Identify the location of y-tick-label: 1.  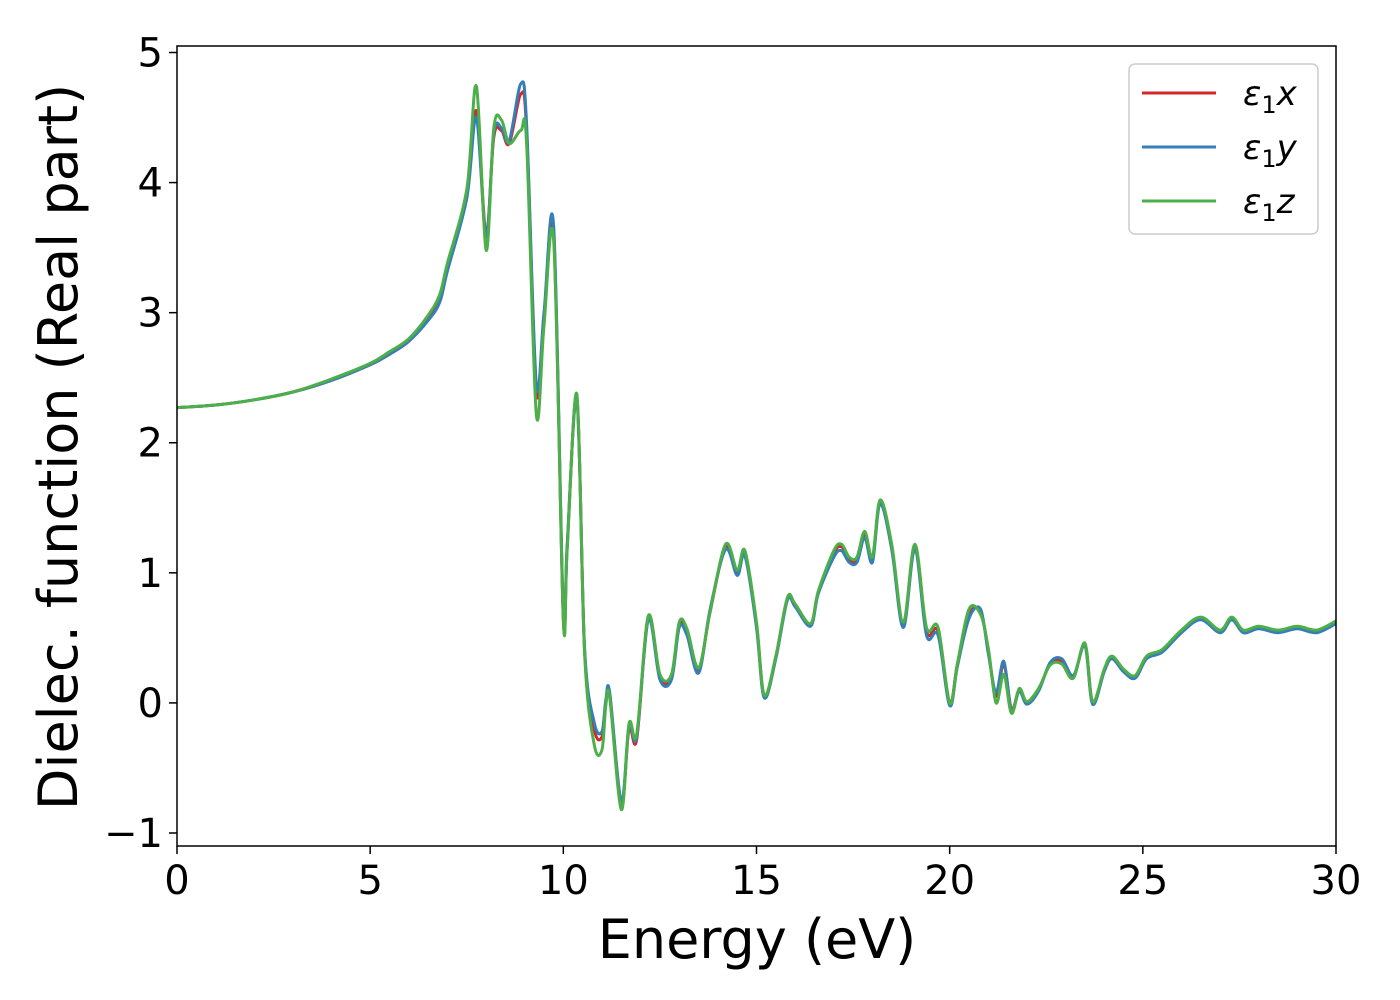
(150, 574).